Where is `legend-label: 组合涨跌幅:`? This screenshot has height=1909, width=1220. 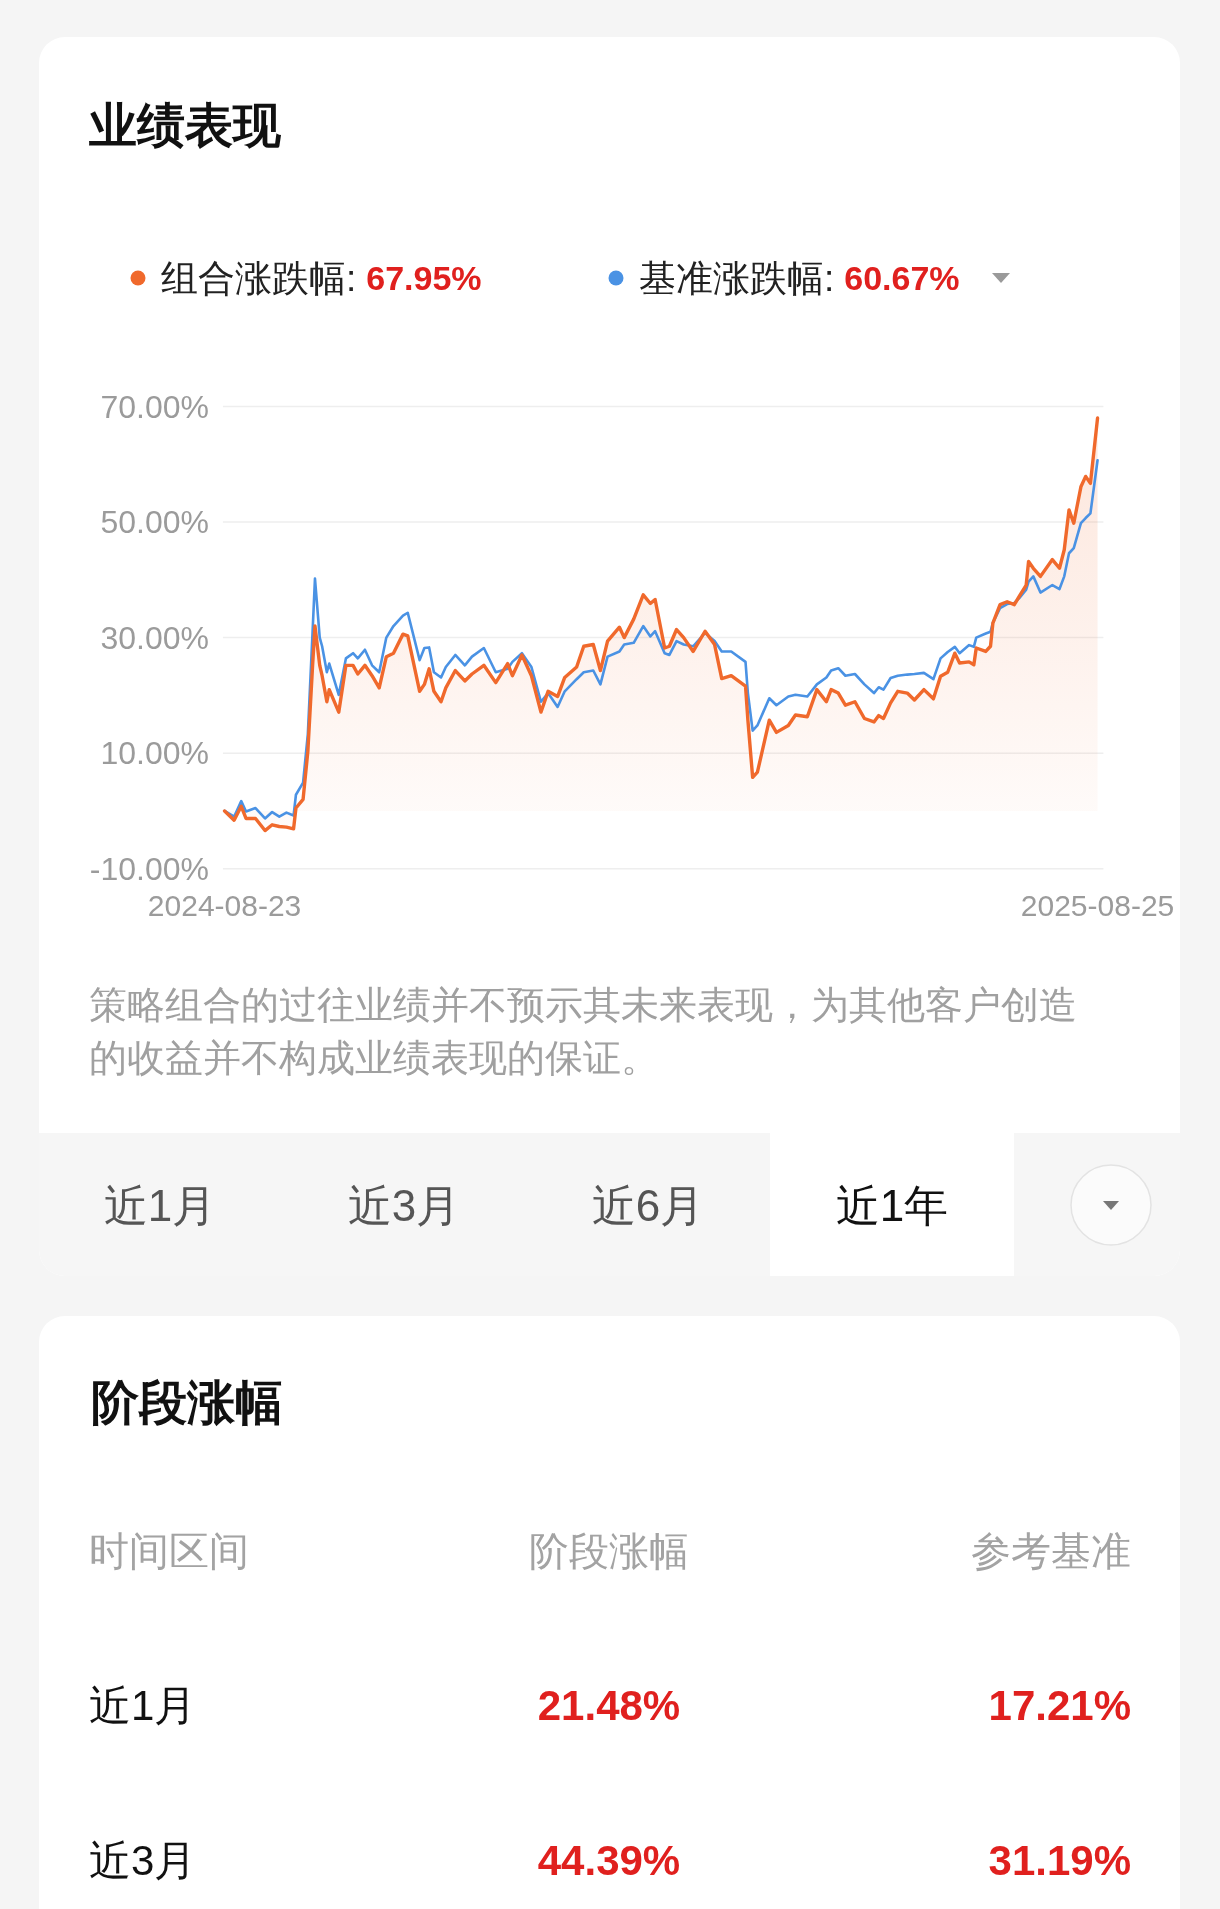 legend-label: 组合涨跌幅: is located at coordinates (259, 278).